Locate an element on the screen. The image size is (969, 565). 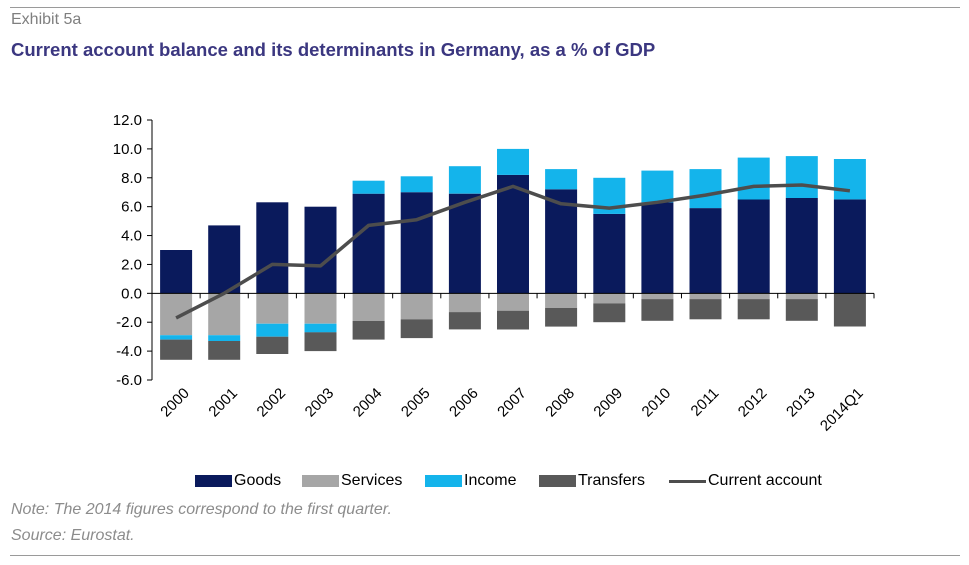
legend-label-transfers: Transfers is located at coordinates (611, 480).